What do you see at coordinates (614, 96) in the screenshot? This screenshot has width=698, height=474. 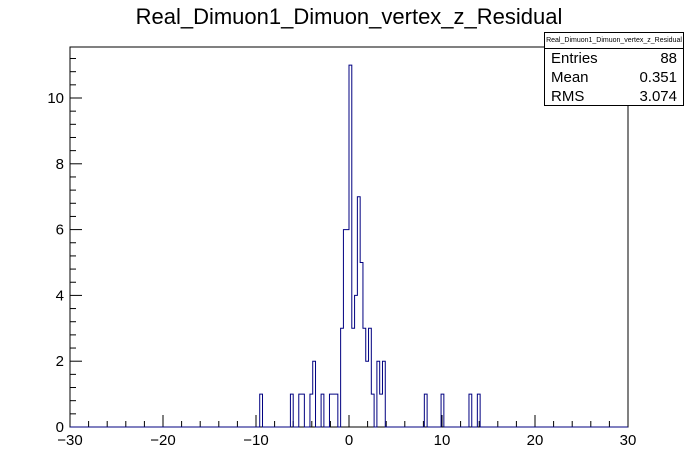 I see `stats-rms-row: RMS 3.074` at bounding box center [614, 96].